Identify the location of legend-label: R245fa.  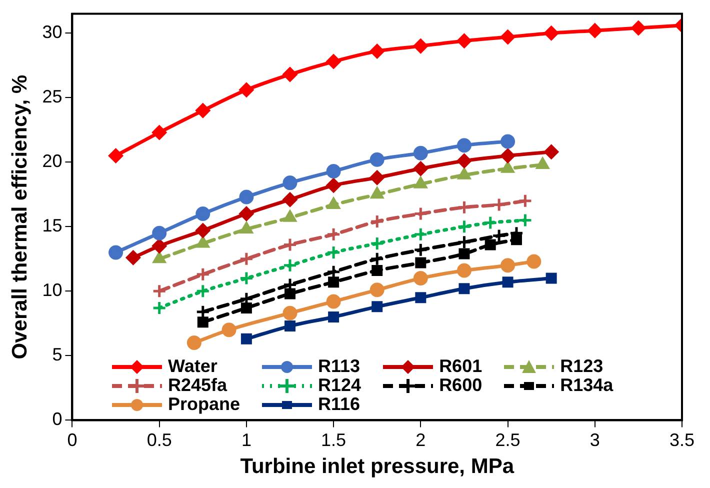
(198, 385).